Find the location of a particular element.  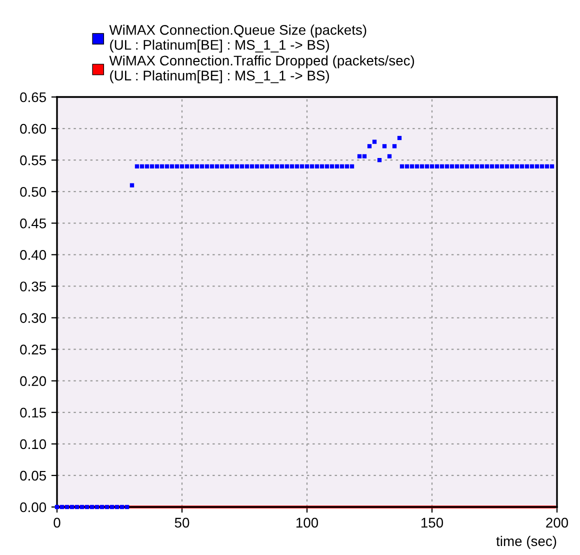

y-tick-label: 0.55 is located at coordinates (33, 160).